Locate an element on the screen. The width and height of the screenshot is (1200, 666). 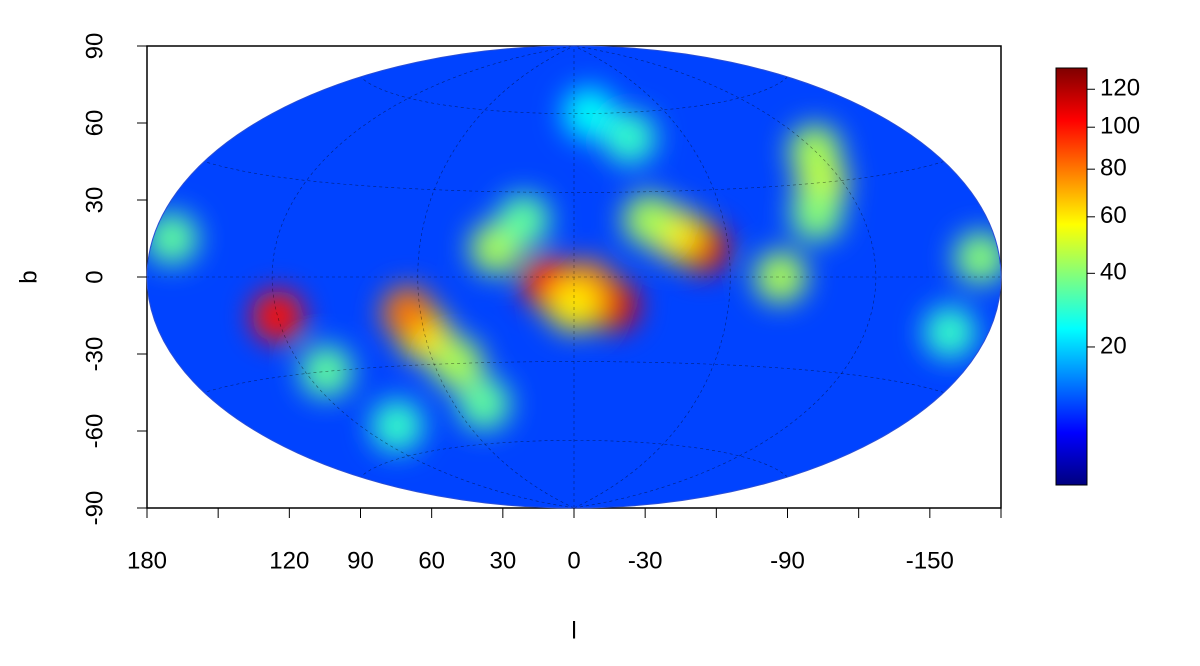
x-tick-label: -150 is located at coordinates (930, 560).